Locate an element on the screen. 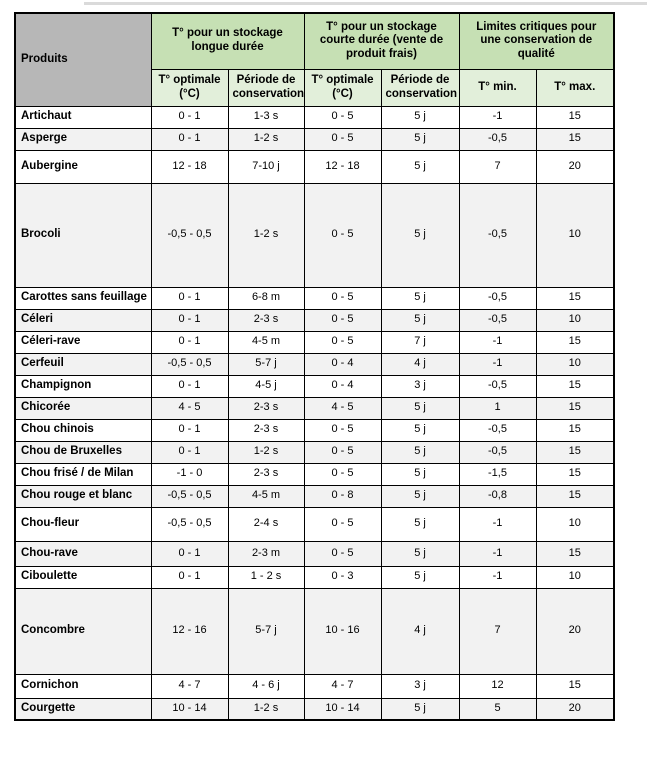 The height and width of the screenshot is (757, 647). table-row: Courgette 10 - 14 1-2 s 10 - 14 5 j 5 20 is located at coordinates (314, 709).